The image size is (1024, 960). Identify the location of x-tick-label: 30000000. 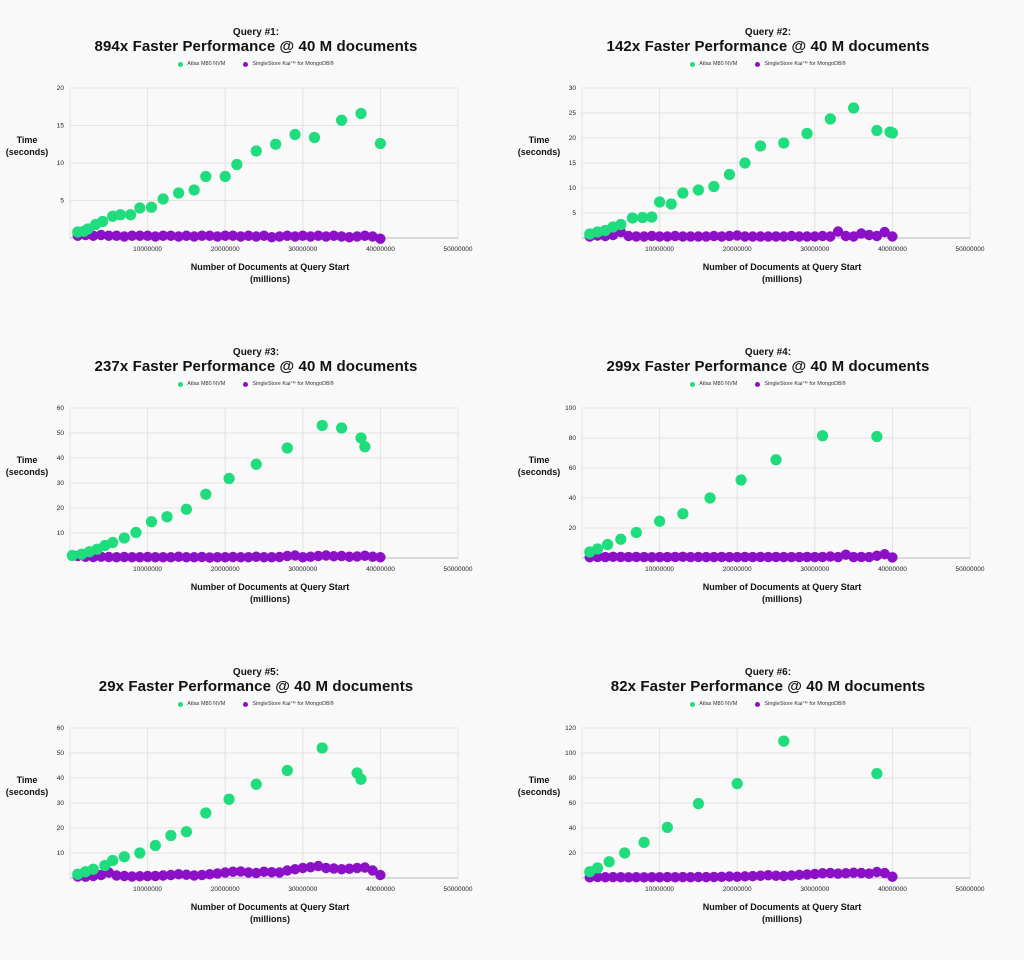
(302, 889).